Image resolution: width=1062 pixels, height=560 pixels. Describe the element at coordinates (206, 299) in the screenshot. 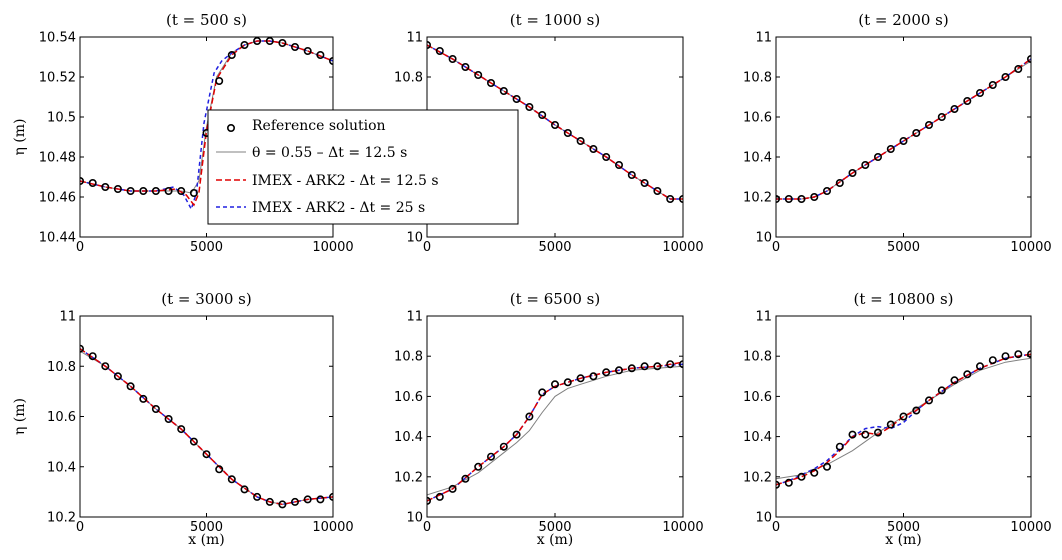

I see `panel-title: (t = 3000 s)` at that location.